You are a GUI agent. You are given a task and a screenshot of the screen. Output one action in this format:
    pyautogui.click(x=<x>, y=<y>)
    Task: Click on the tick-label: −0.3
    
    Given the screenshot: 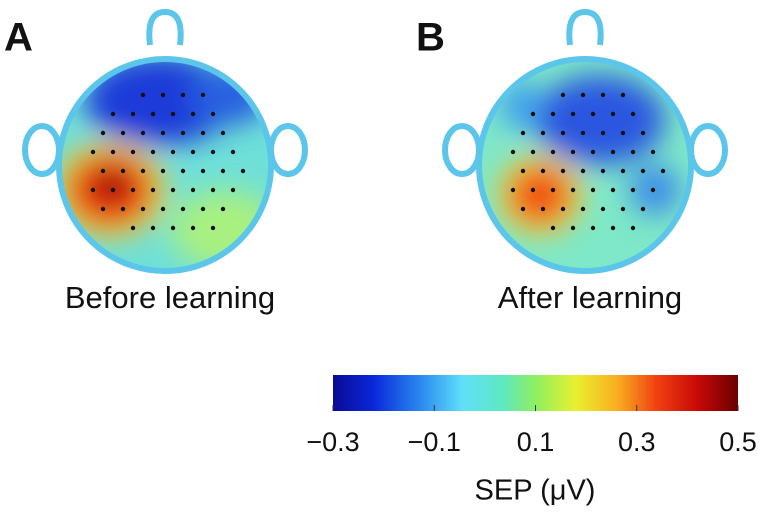 What is the action you would take?
    pyautogui.click(x=332, y=442)
    